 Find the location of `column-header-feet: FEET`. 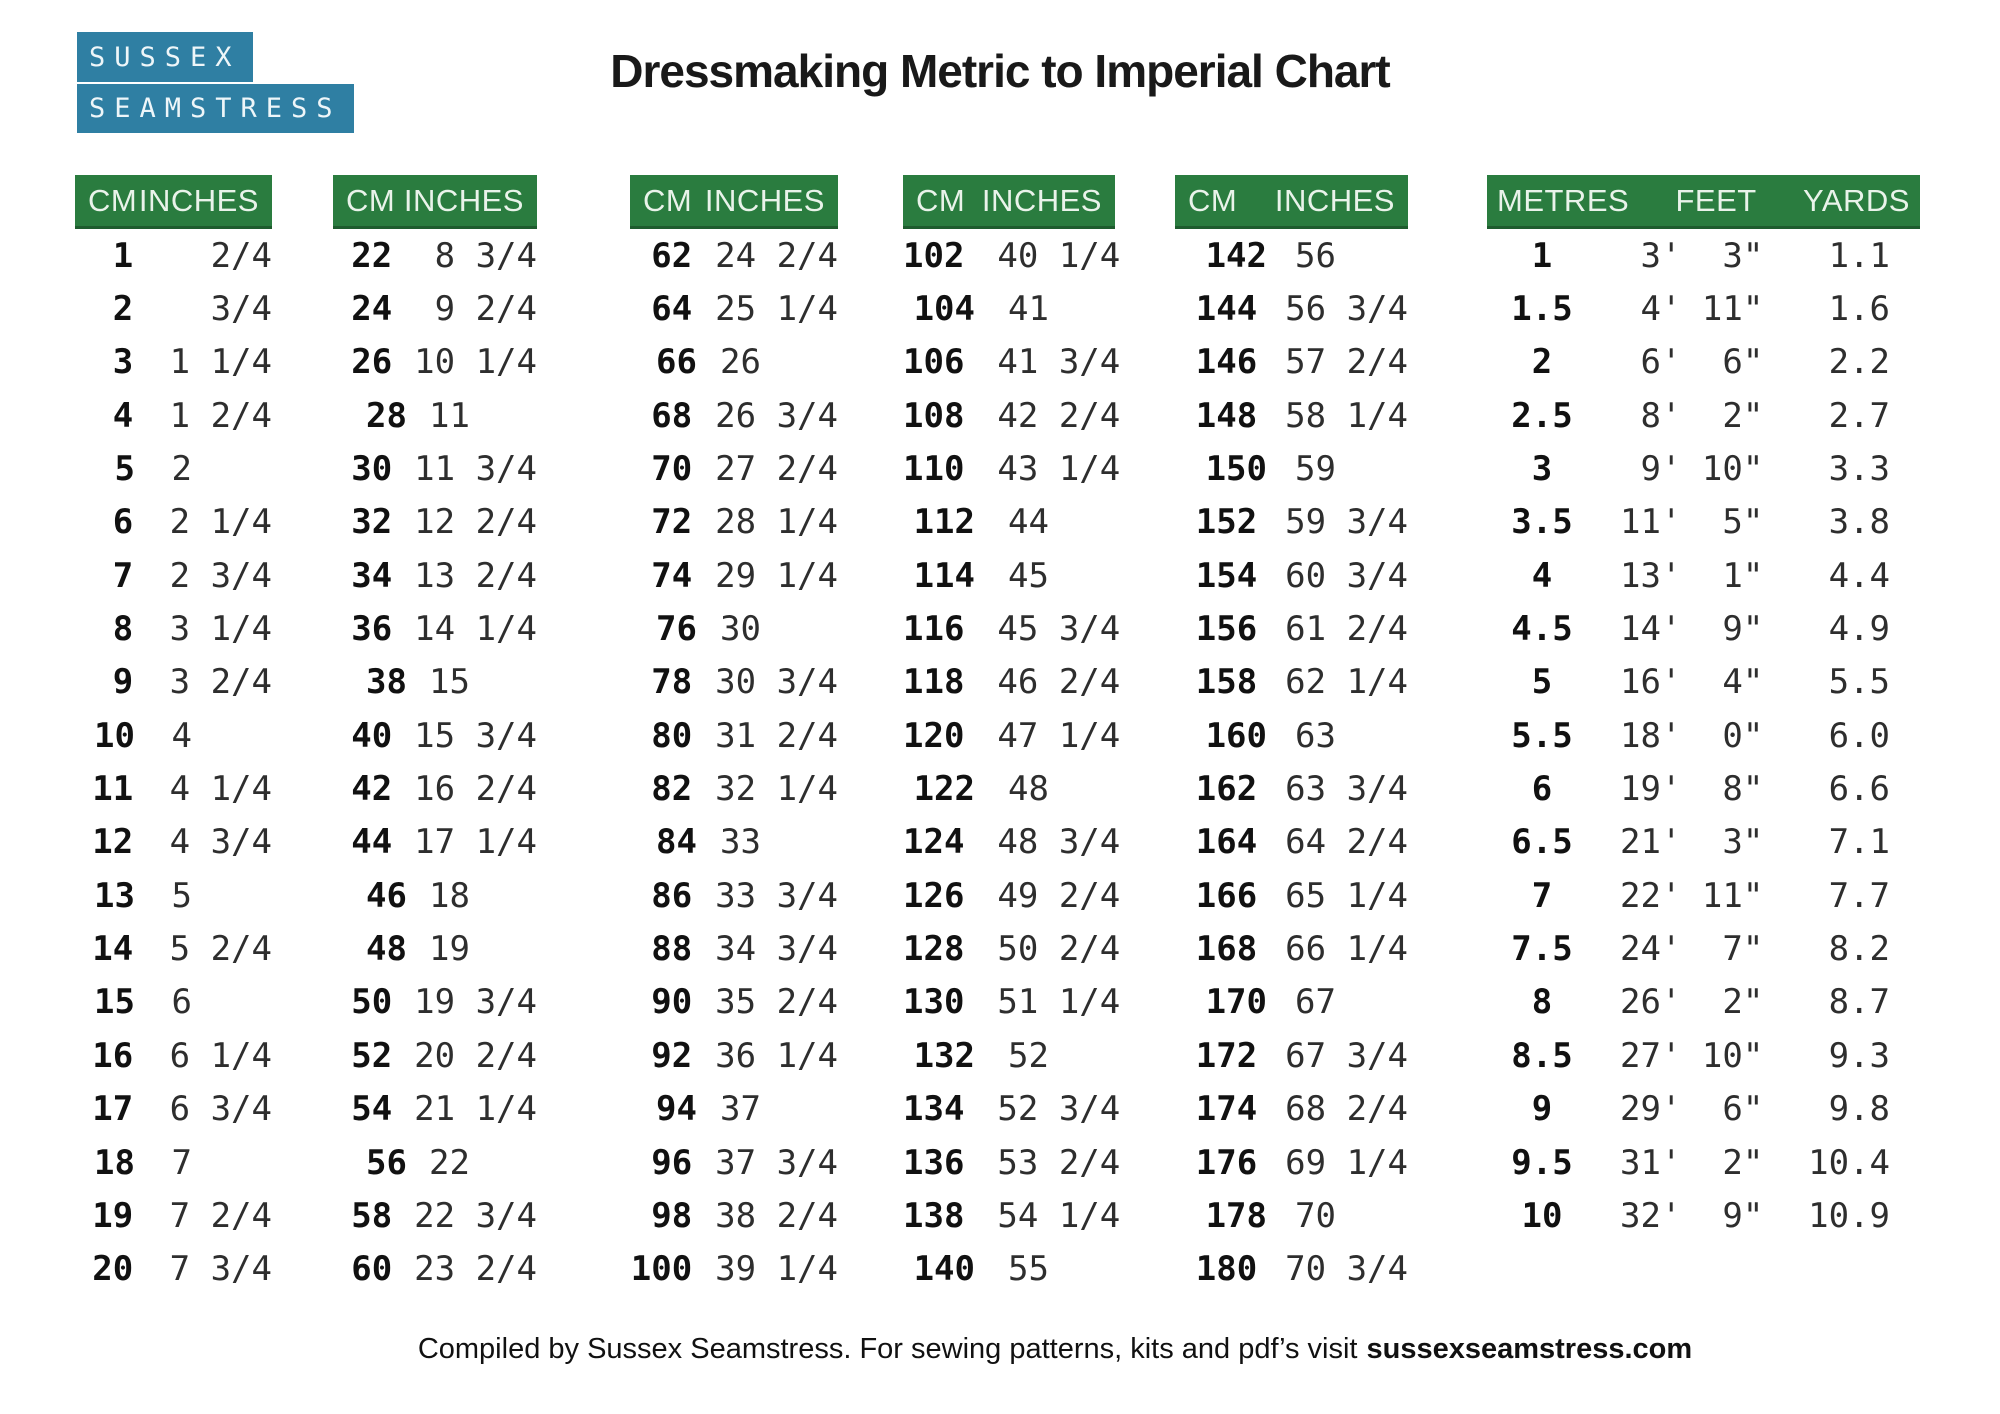

column-header-feet: FEET is located at coordinates (1716, 200).